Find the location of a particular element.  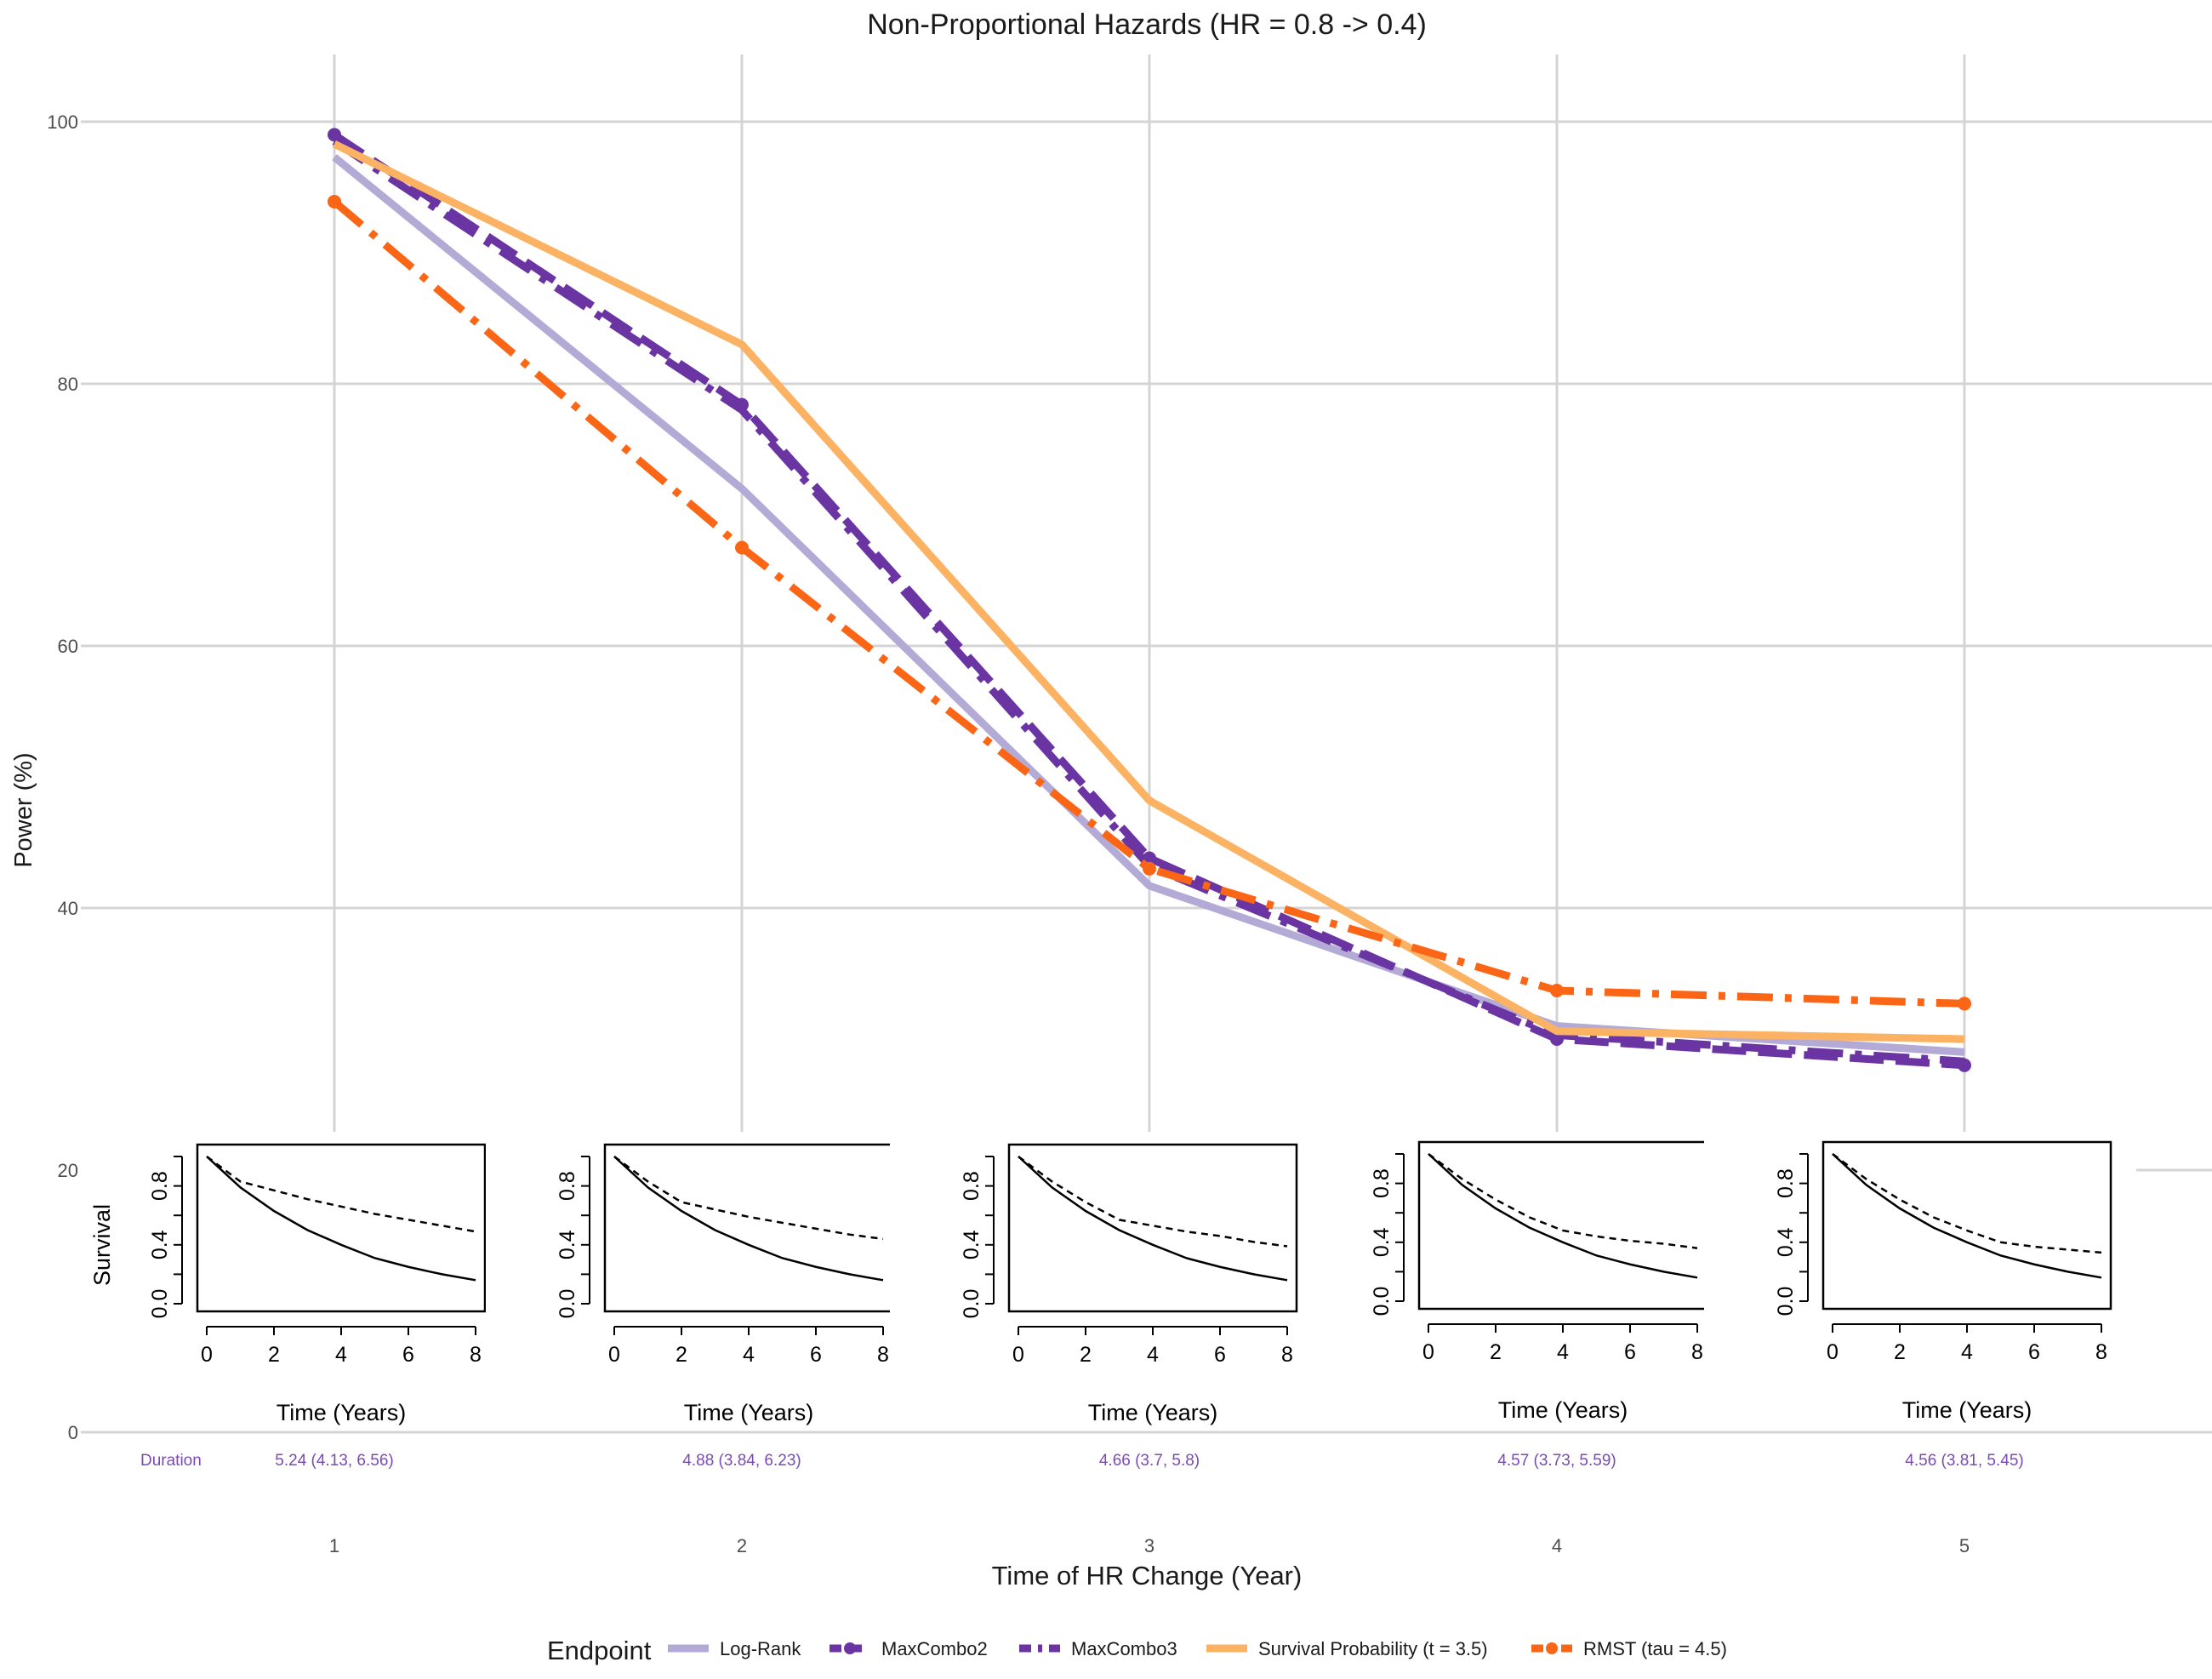

y-tick-label: 40 is located at coordinates (68, 908).